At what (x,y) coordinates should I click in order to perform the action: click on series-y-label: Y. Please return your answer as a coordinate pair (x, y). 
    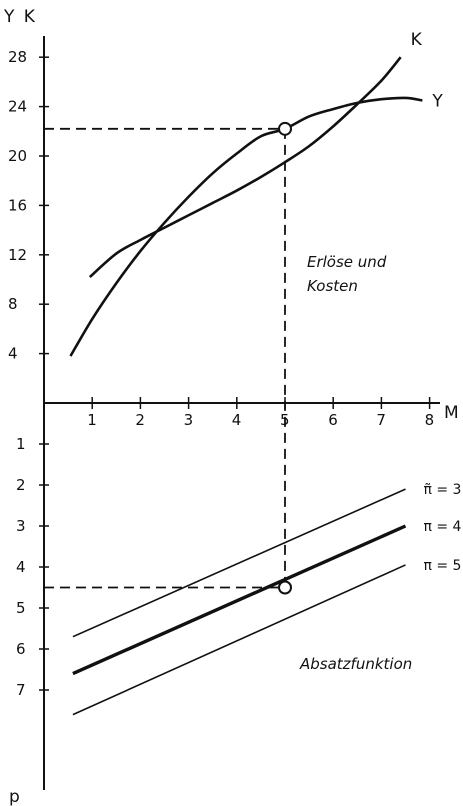
    Looking at the image, I should click on (437, 101).